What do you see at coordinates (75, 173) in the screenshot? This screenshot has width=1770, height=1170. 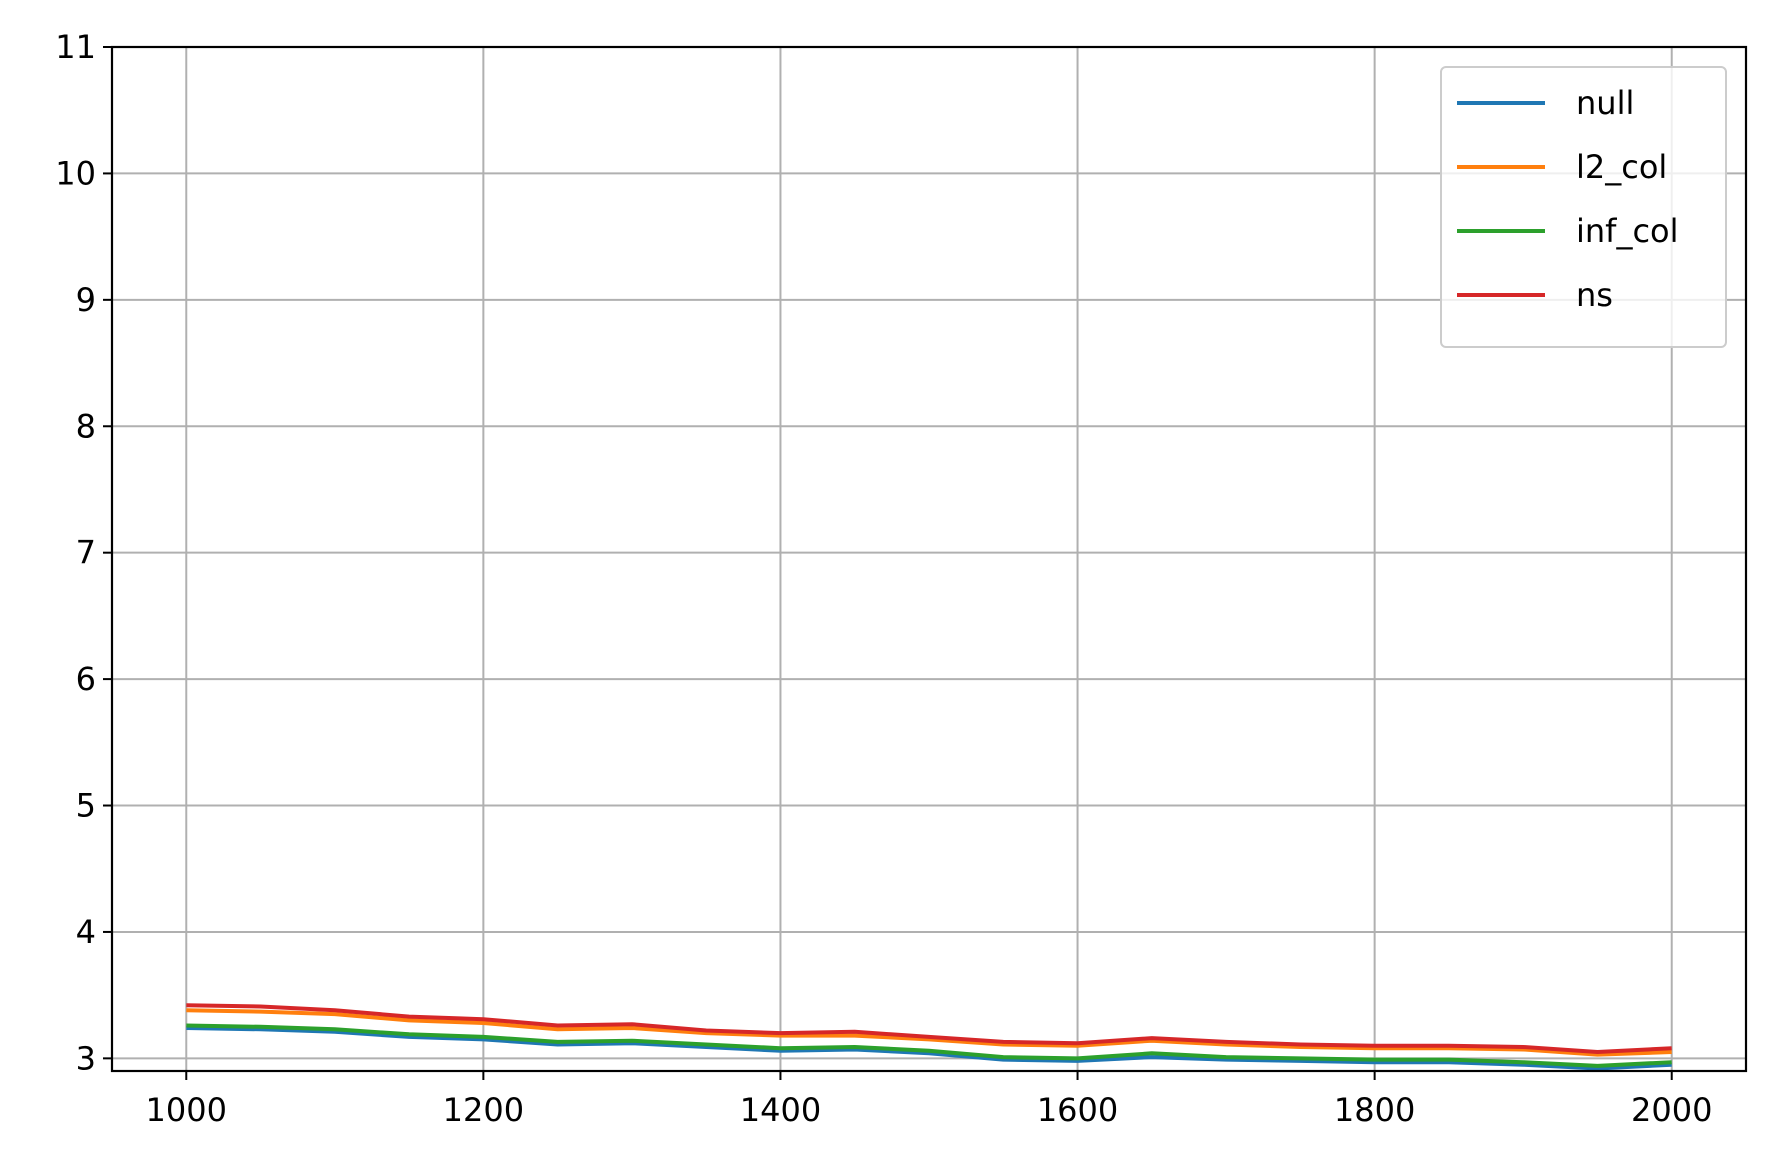 I see `y-tick-label: 10` at bounding box center [75, 173].